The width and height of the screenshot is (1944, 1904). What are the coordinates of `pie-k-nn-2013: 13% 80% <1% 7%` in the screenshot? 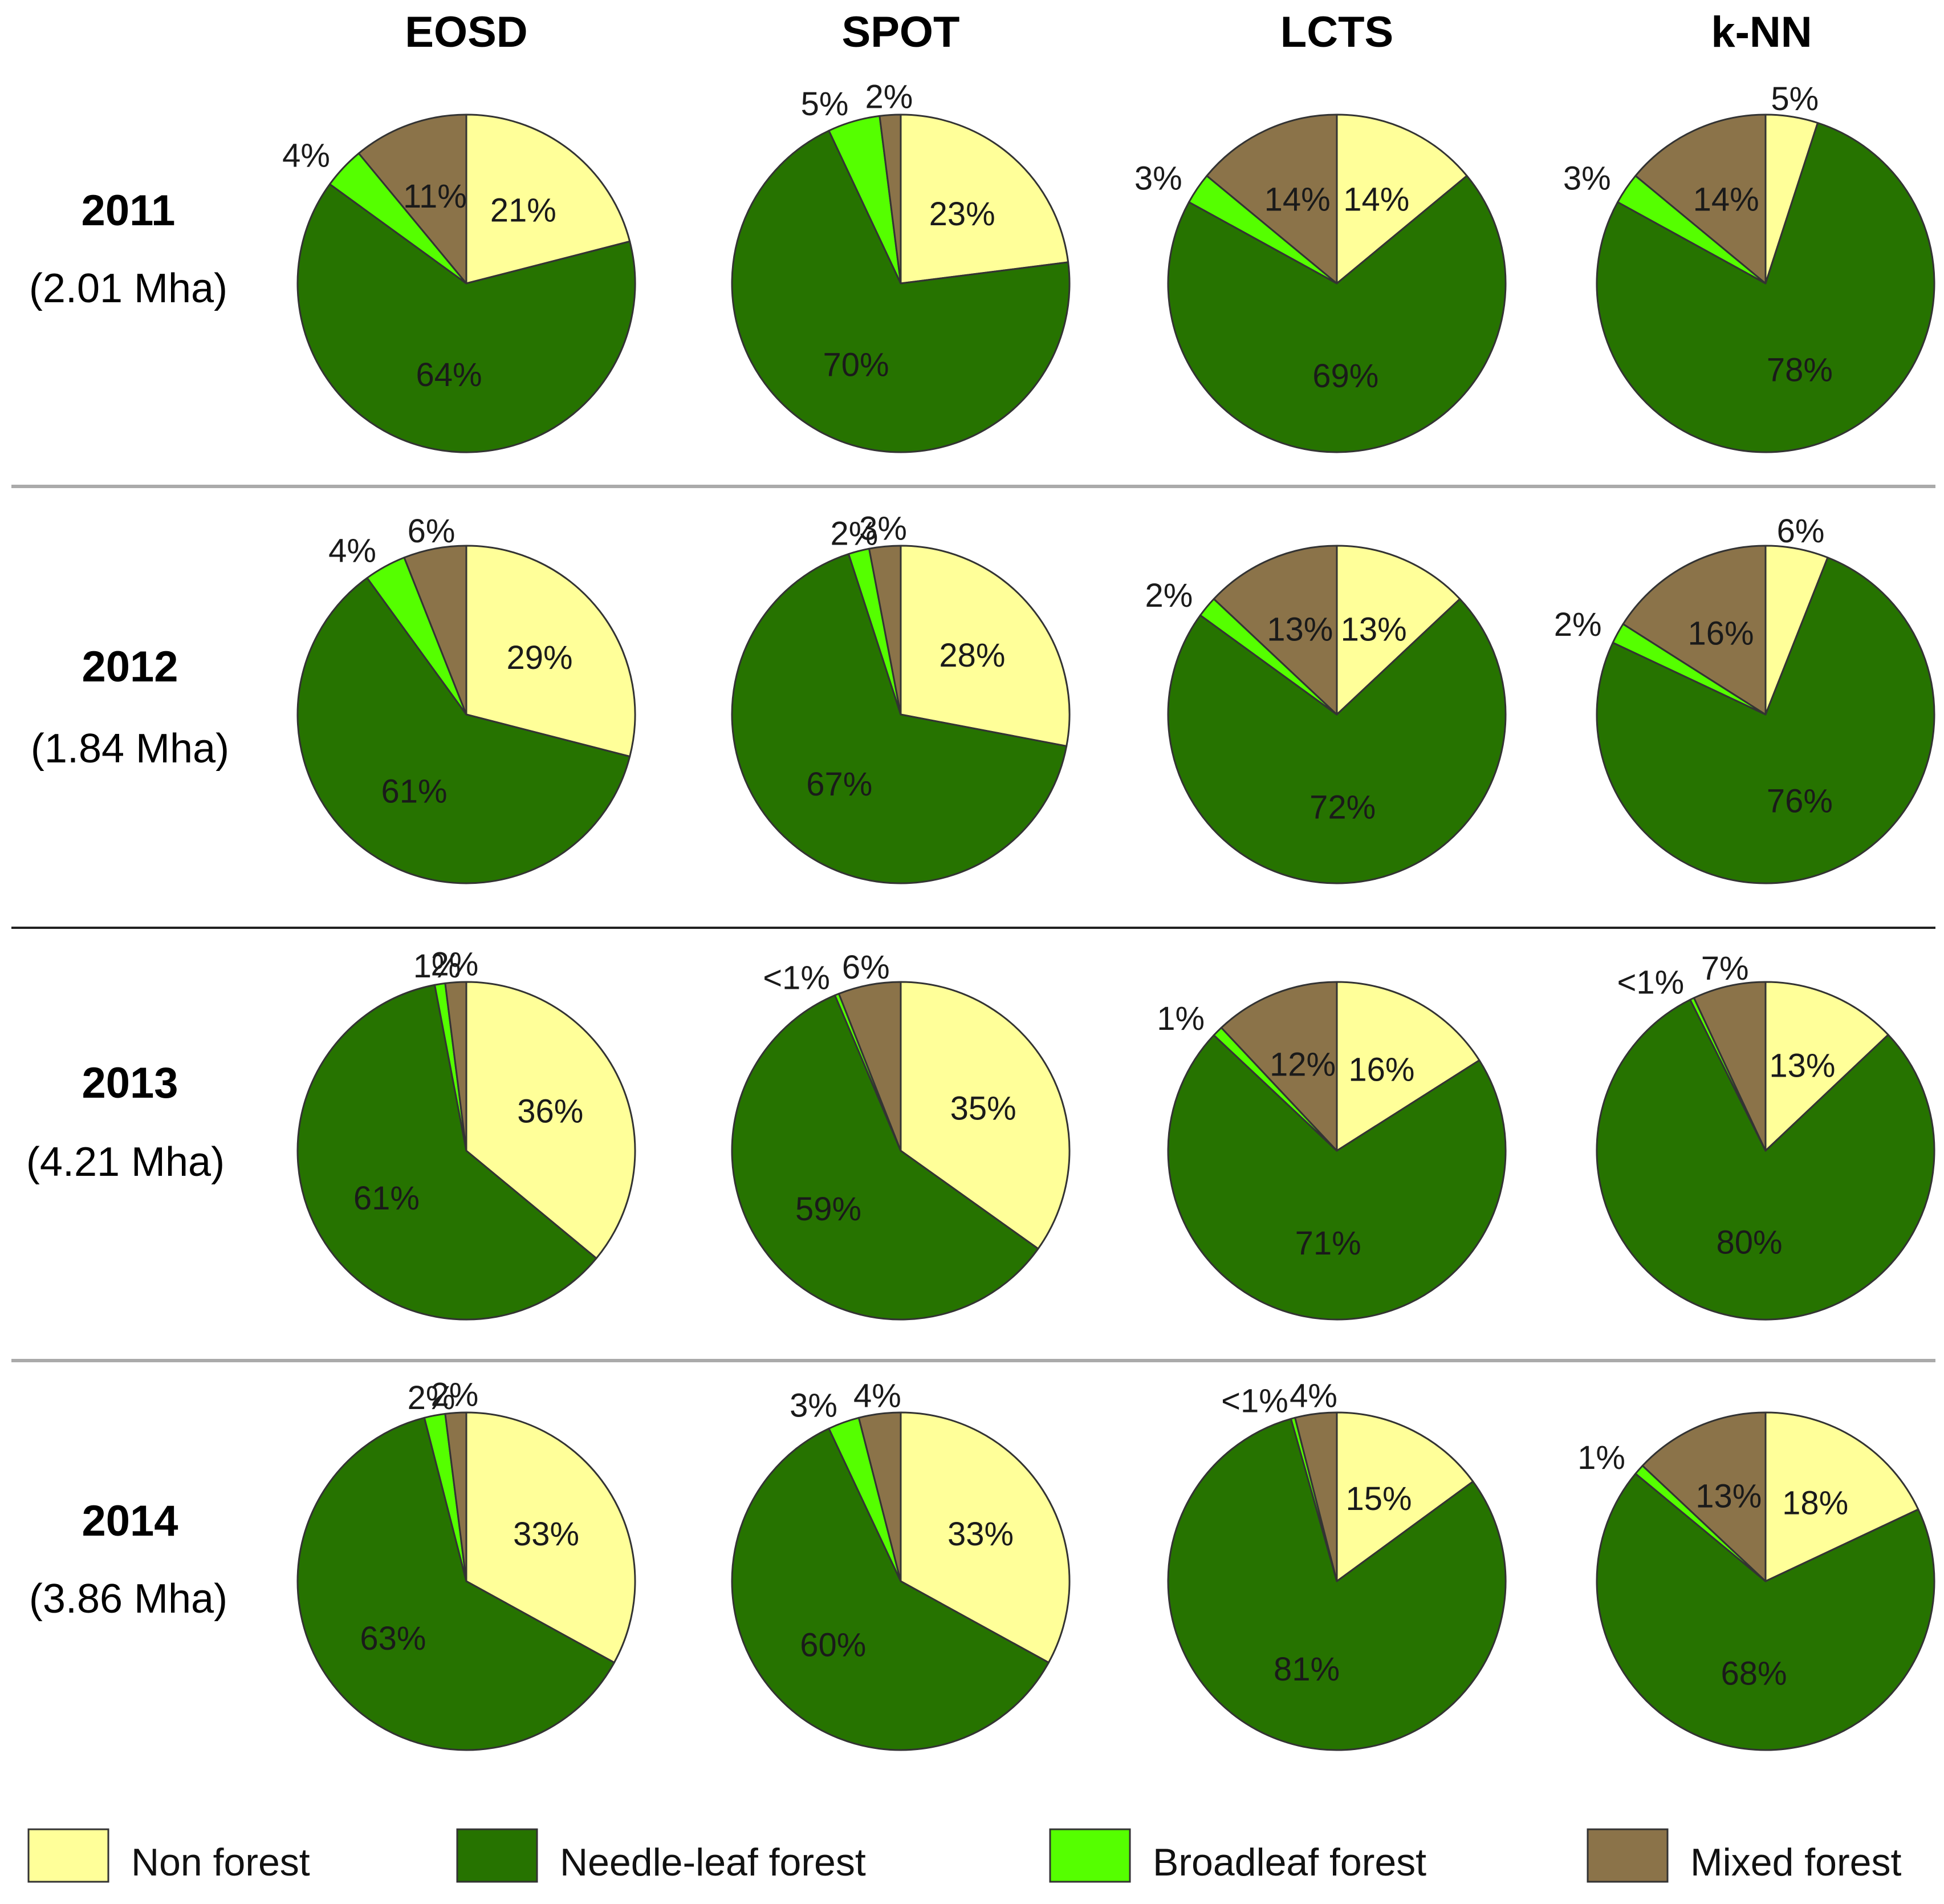 It's located at (1766, 1135).